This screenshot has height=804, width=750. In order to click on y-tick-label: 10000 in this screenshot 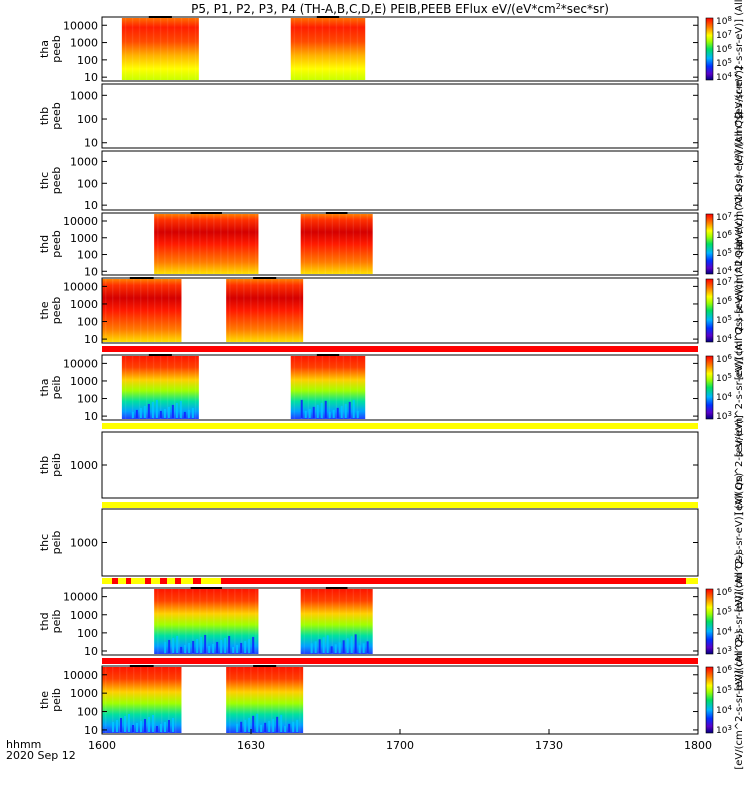, I will do `click(80, 286)`.